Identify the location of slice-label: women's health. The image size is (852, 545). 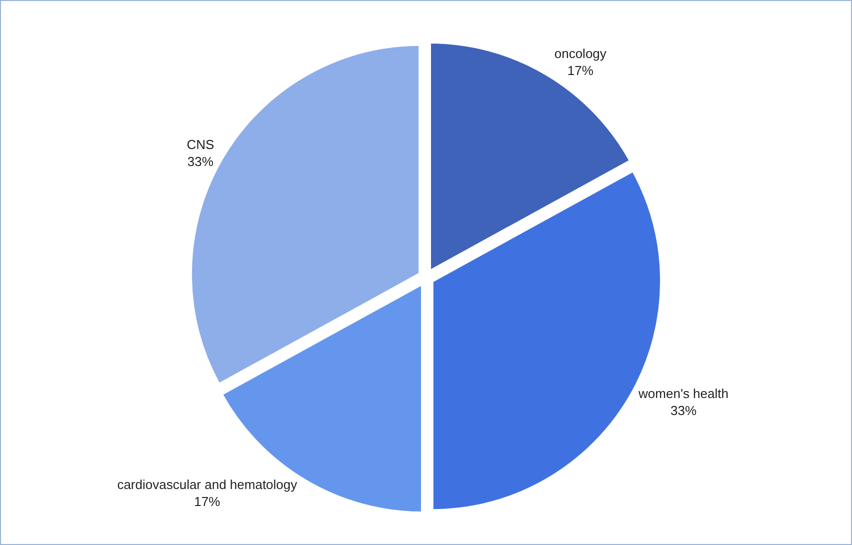
(683, 394).